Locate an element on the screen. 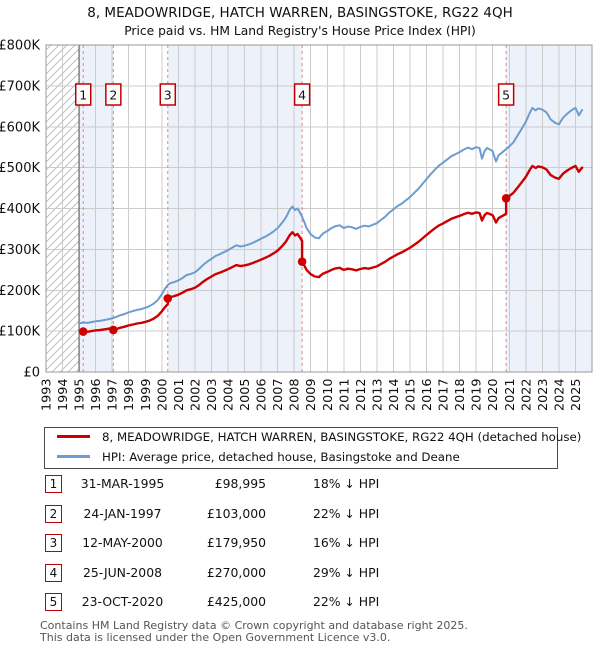  y-tick-label: £800K is located at coordinates (20, 46).